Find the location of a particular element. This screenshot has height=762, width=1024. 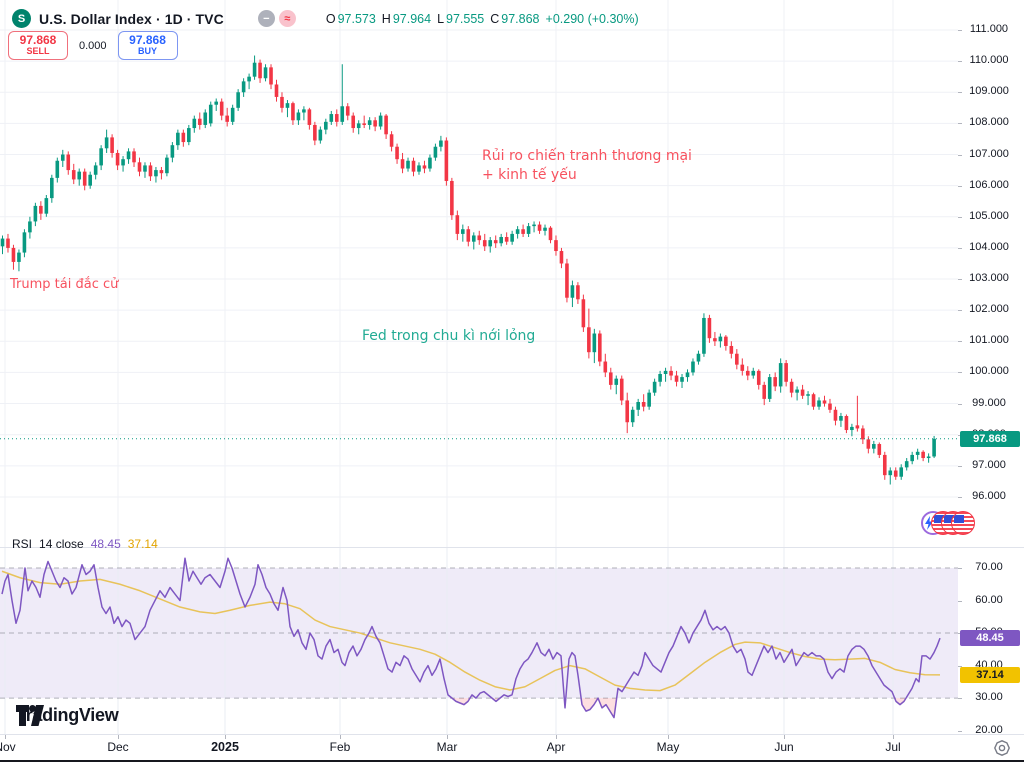

rsi-value: 48.45 is located at coordinates (105, 544).